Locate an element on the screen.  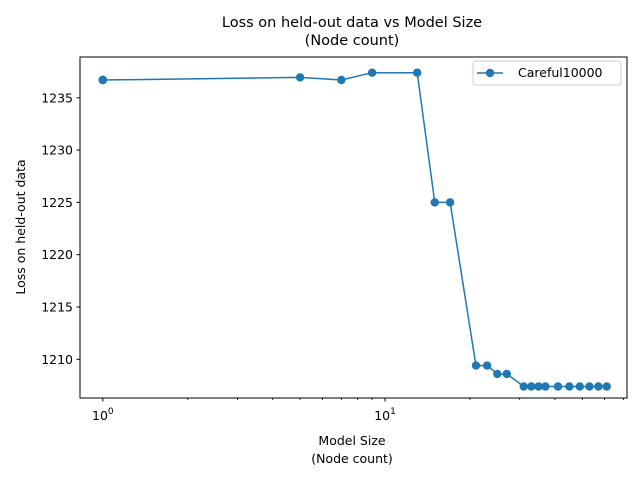
legend: Careful10000 is located at coordinates (547, 73).